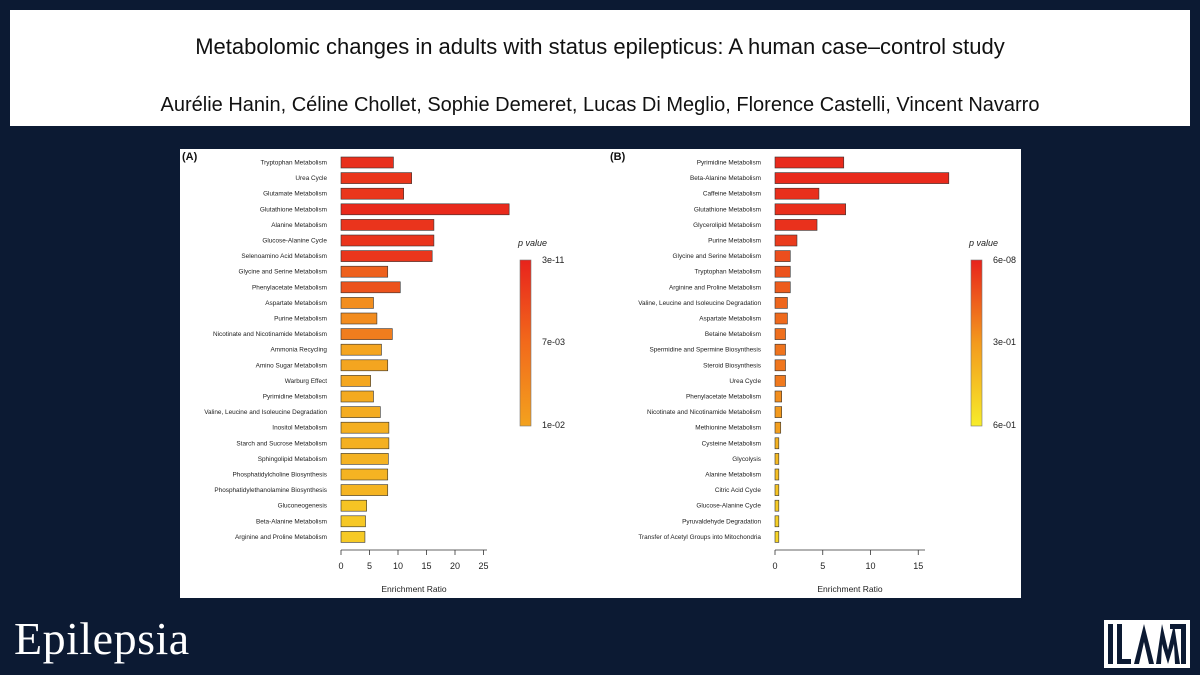 This screenshot has height=675, width=1200. Describe the element at coordinates (727, 225) in the screenshot. I see `category-label: Glycerolipid Metabolism` at that location.